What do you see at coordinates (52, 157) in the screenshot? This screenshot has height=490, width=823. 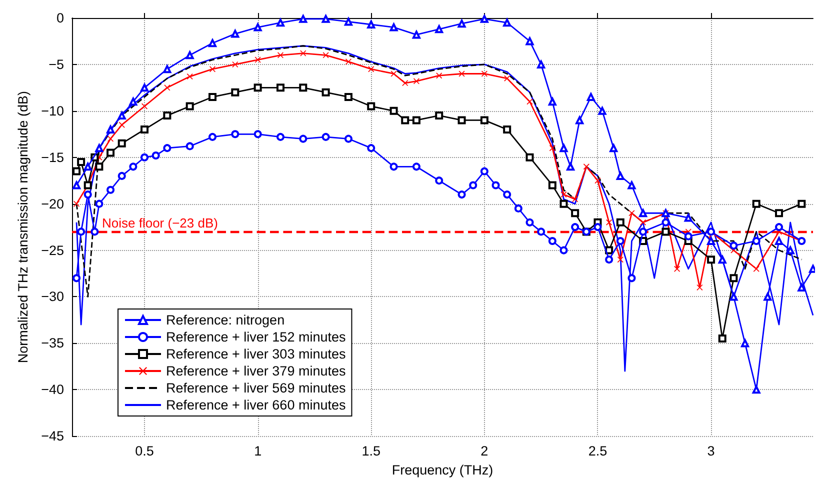 I see `y-tick-label: −15` at bounding box center [52, 157].